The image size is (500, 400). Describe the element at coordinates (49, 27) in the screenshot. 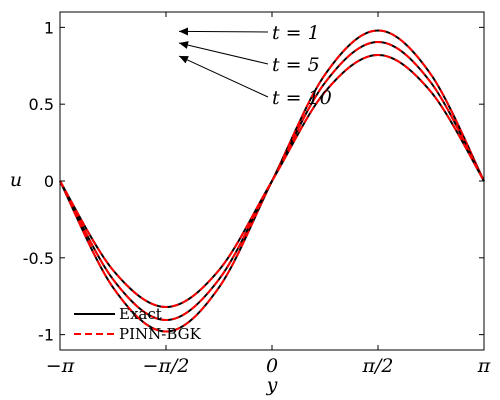

I see `y-tick-label: 1` at that location.